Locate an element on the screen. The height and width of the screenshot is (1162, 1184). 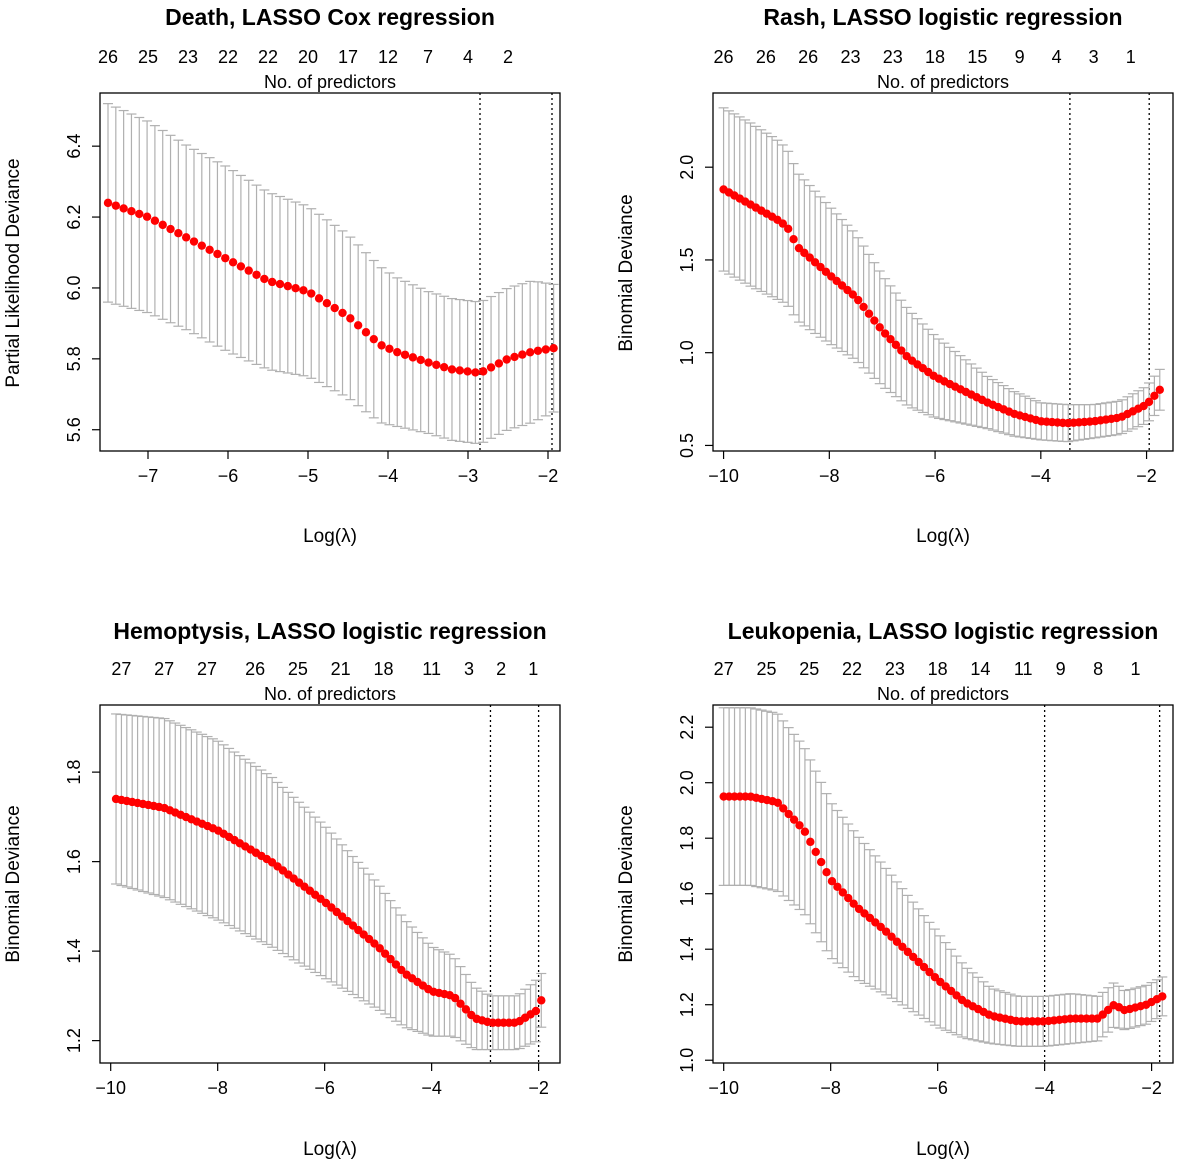
top-tick-label: 22 is located at coordinates (228, 57).